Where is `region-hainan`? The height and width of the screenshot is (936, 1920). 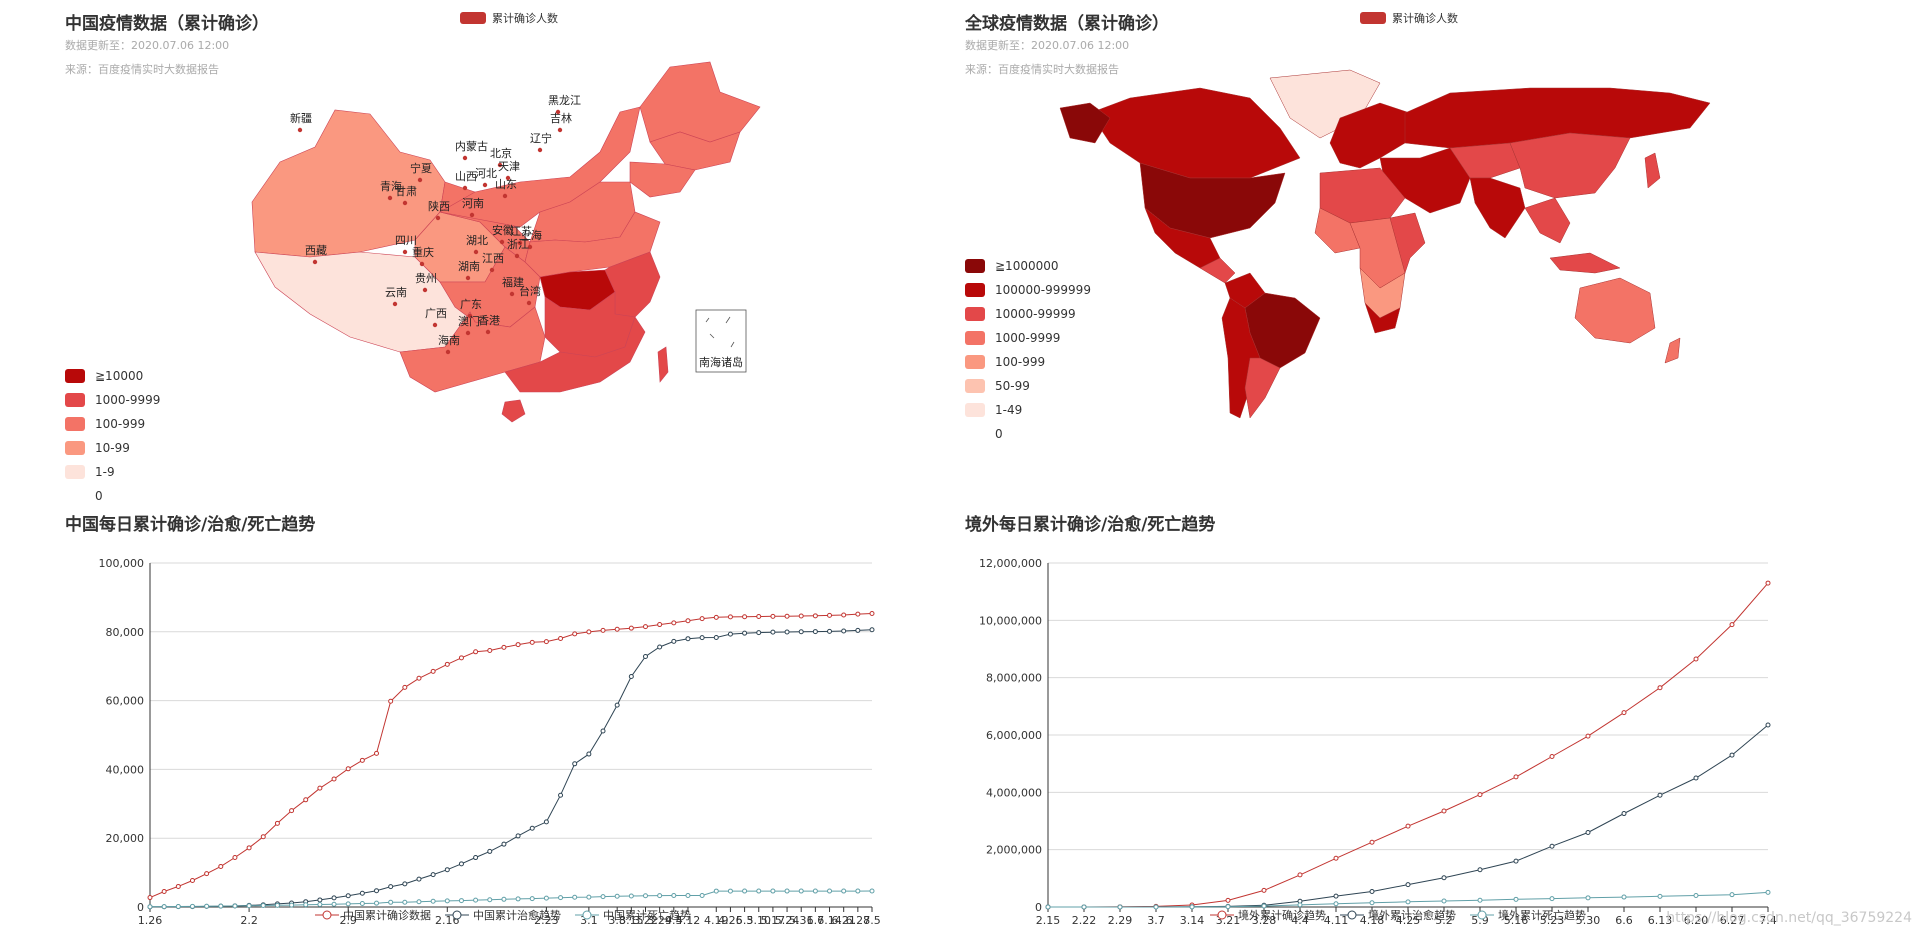
region-hainan is located at coordinates (513, 411).